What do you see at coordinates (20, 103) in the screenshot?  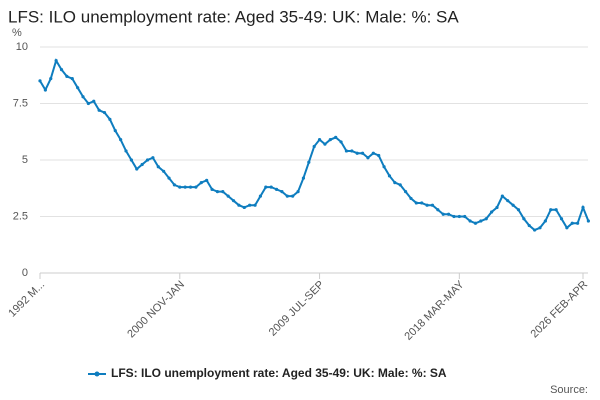 I see `y-tick-label: 7.5` at bounding box center [20, 103].